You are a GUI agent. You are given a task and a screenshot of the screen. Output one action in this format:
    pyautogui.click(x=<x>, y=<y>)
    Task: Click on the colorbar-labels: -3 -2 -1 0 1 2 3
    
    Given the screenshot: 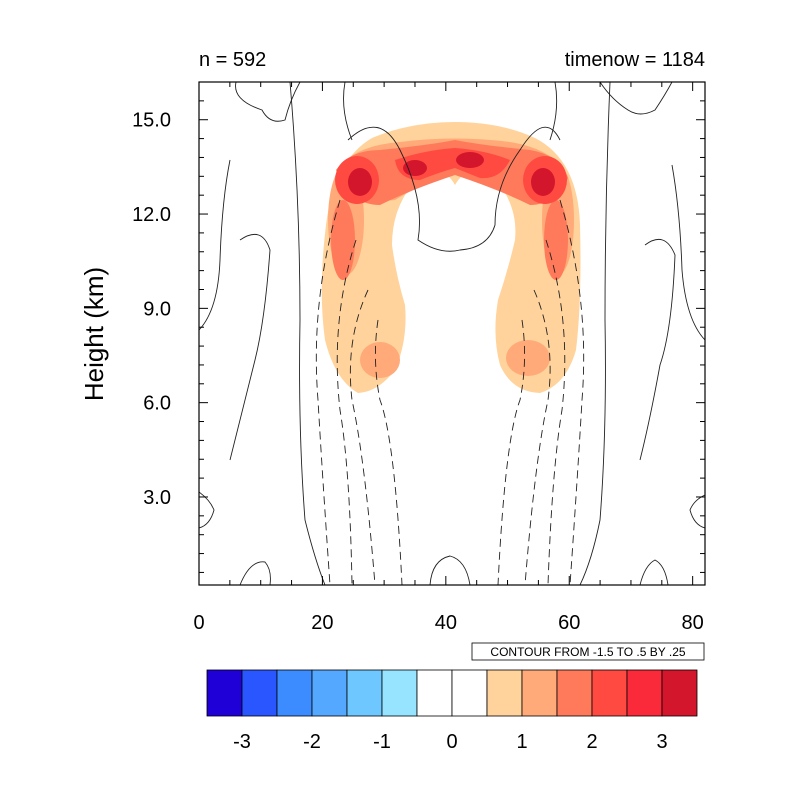 What is the action you would take?
    pyautogui.click(x=450, y=742)
    